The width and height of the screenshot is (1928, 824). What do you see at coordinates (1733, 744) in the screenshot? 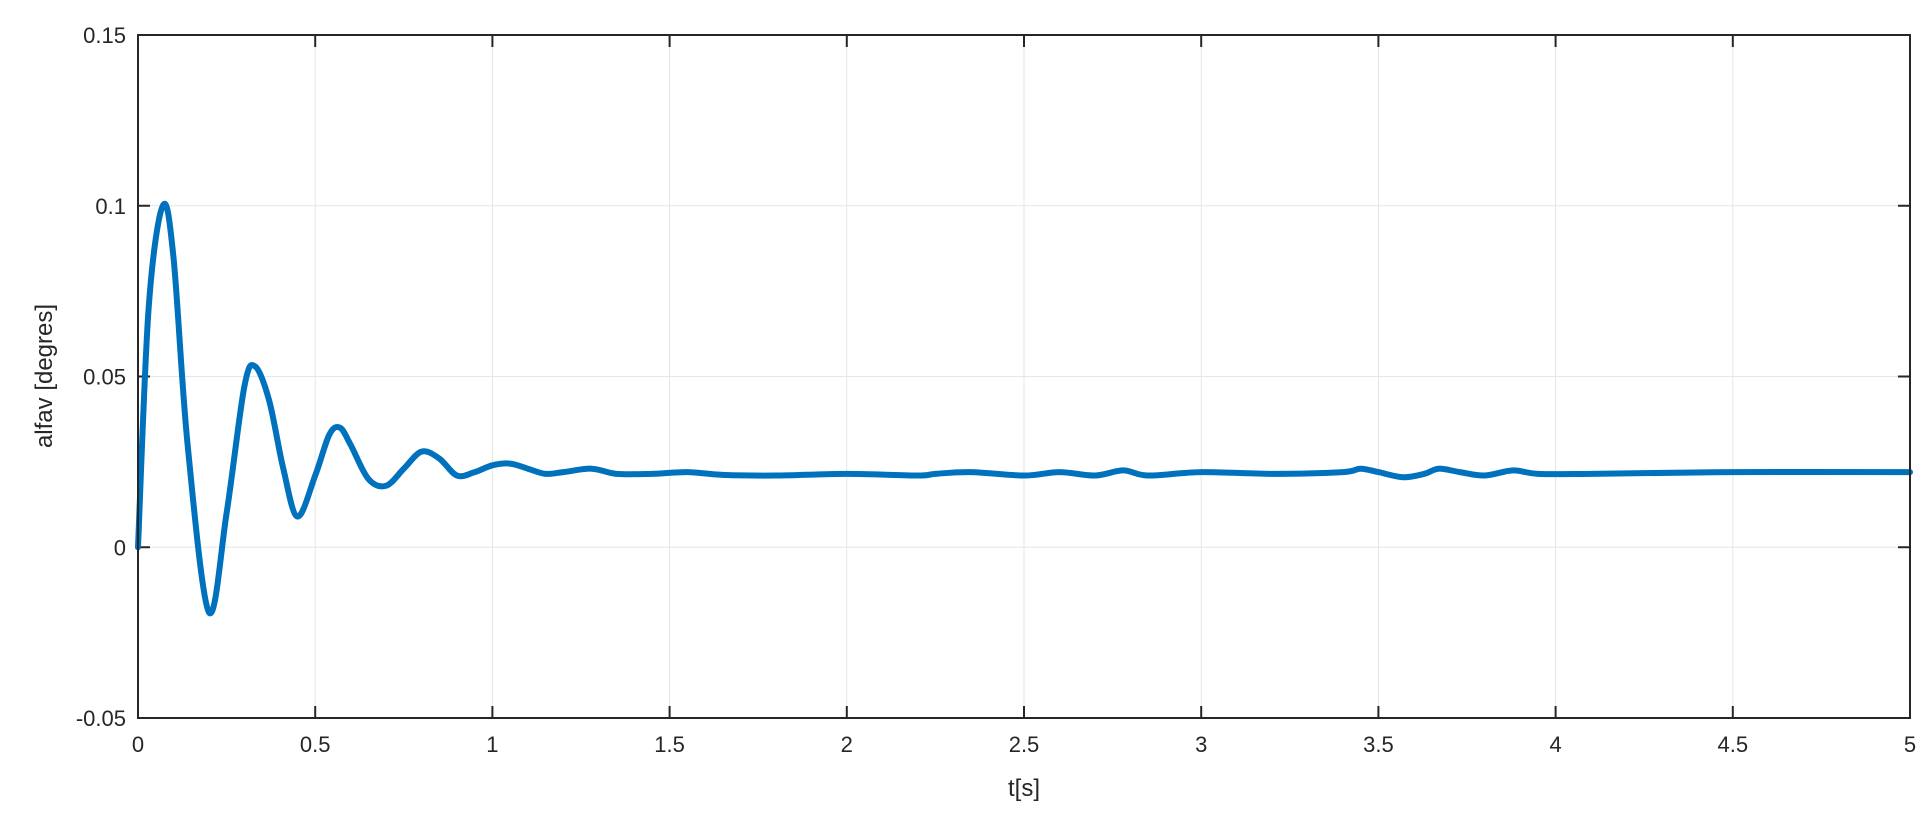
I see `x-tick-label: 4.5` at bounding box center [1733, 744].